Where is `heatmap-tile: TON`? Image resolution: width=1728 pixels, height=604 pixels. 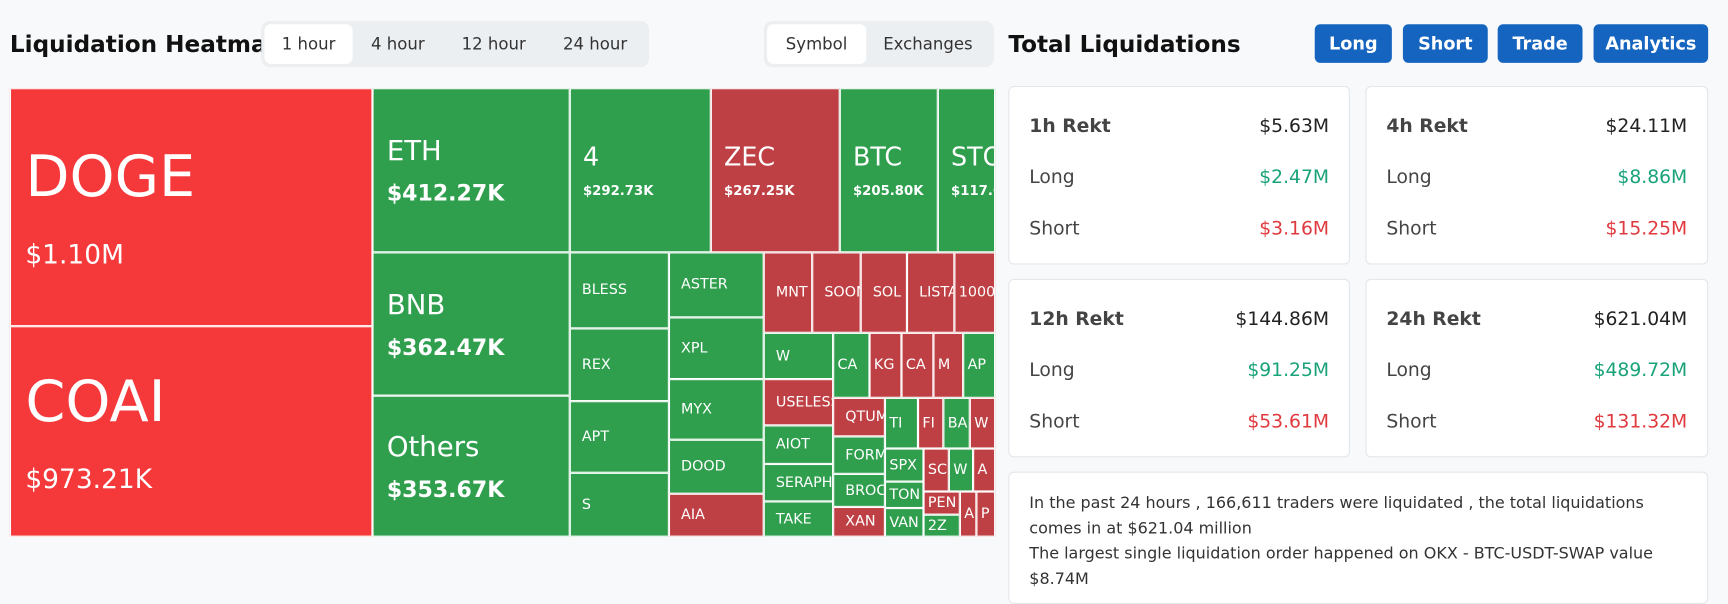 heatmap-tile: TON is located at coordinates (904, 495).